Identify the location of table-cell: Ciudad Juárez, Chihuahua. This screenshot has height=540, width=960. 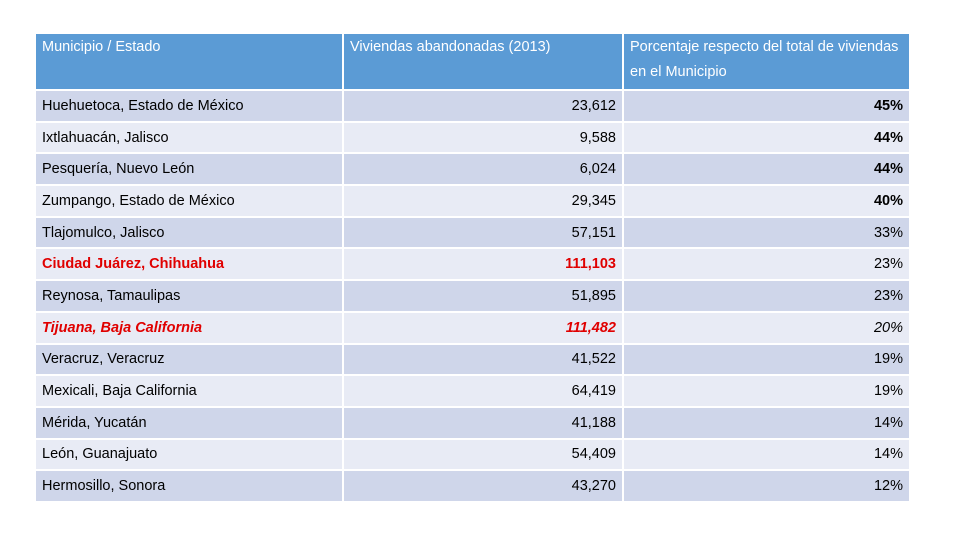
(189, 264).